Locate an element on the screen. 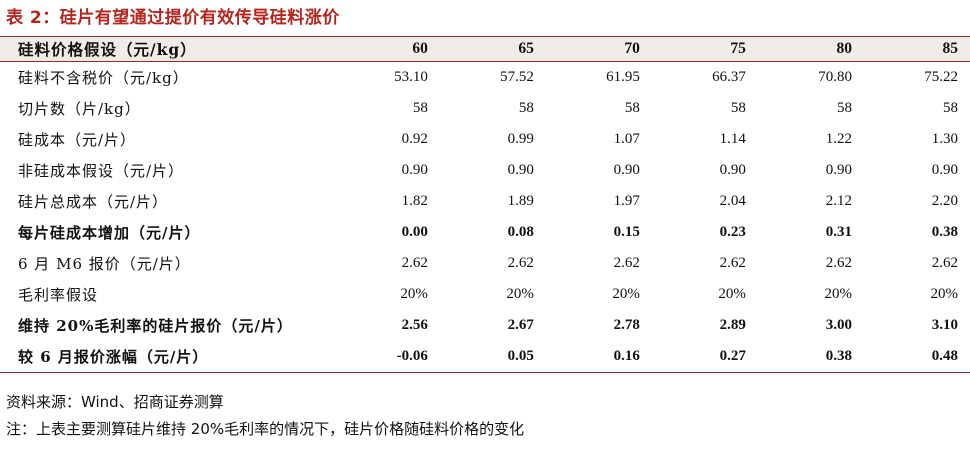  table-row: 切片数（片/kg） 58 58 58 58 58 58 is located at coordinates (485, 108).